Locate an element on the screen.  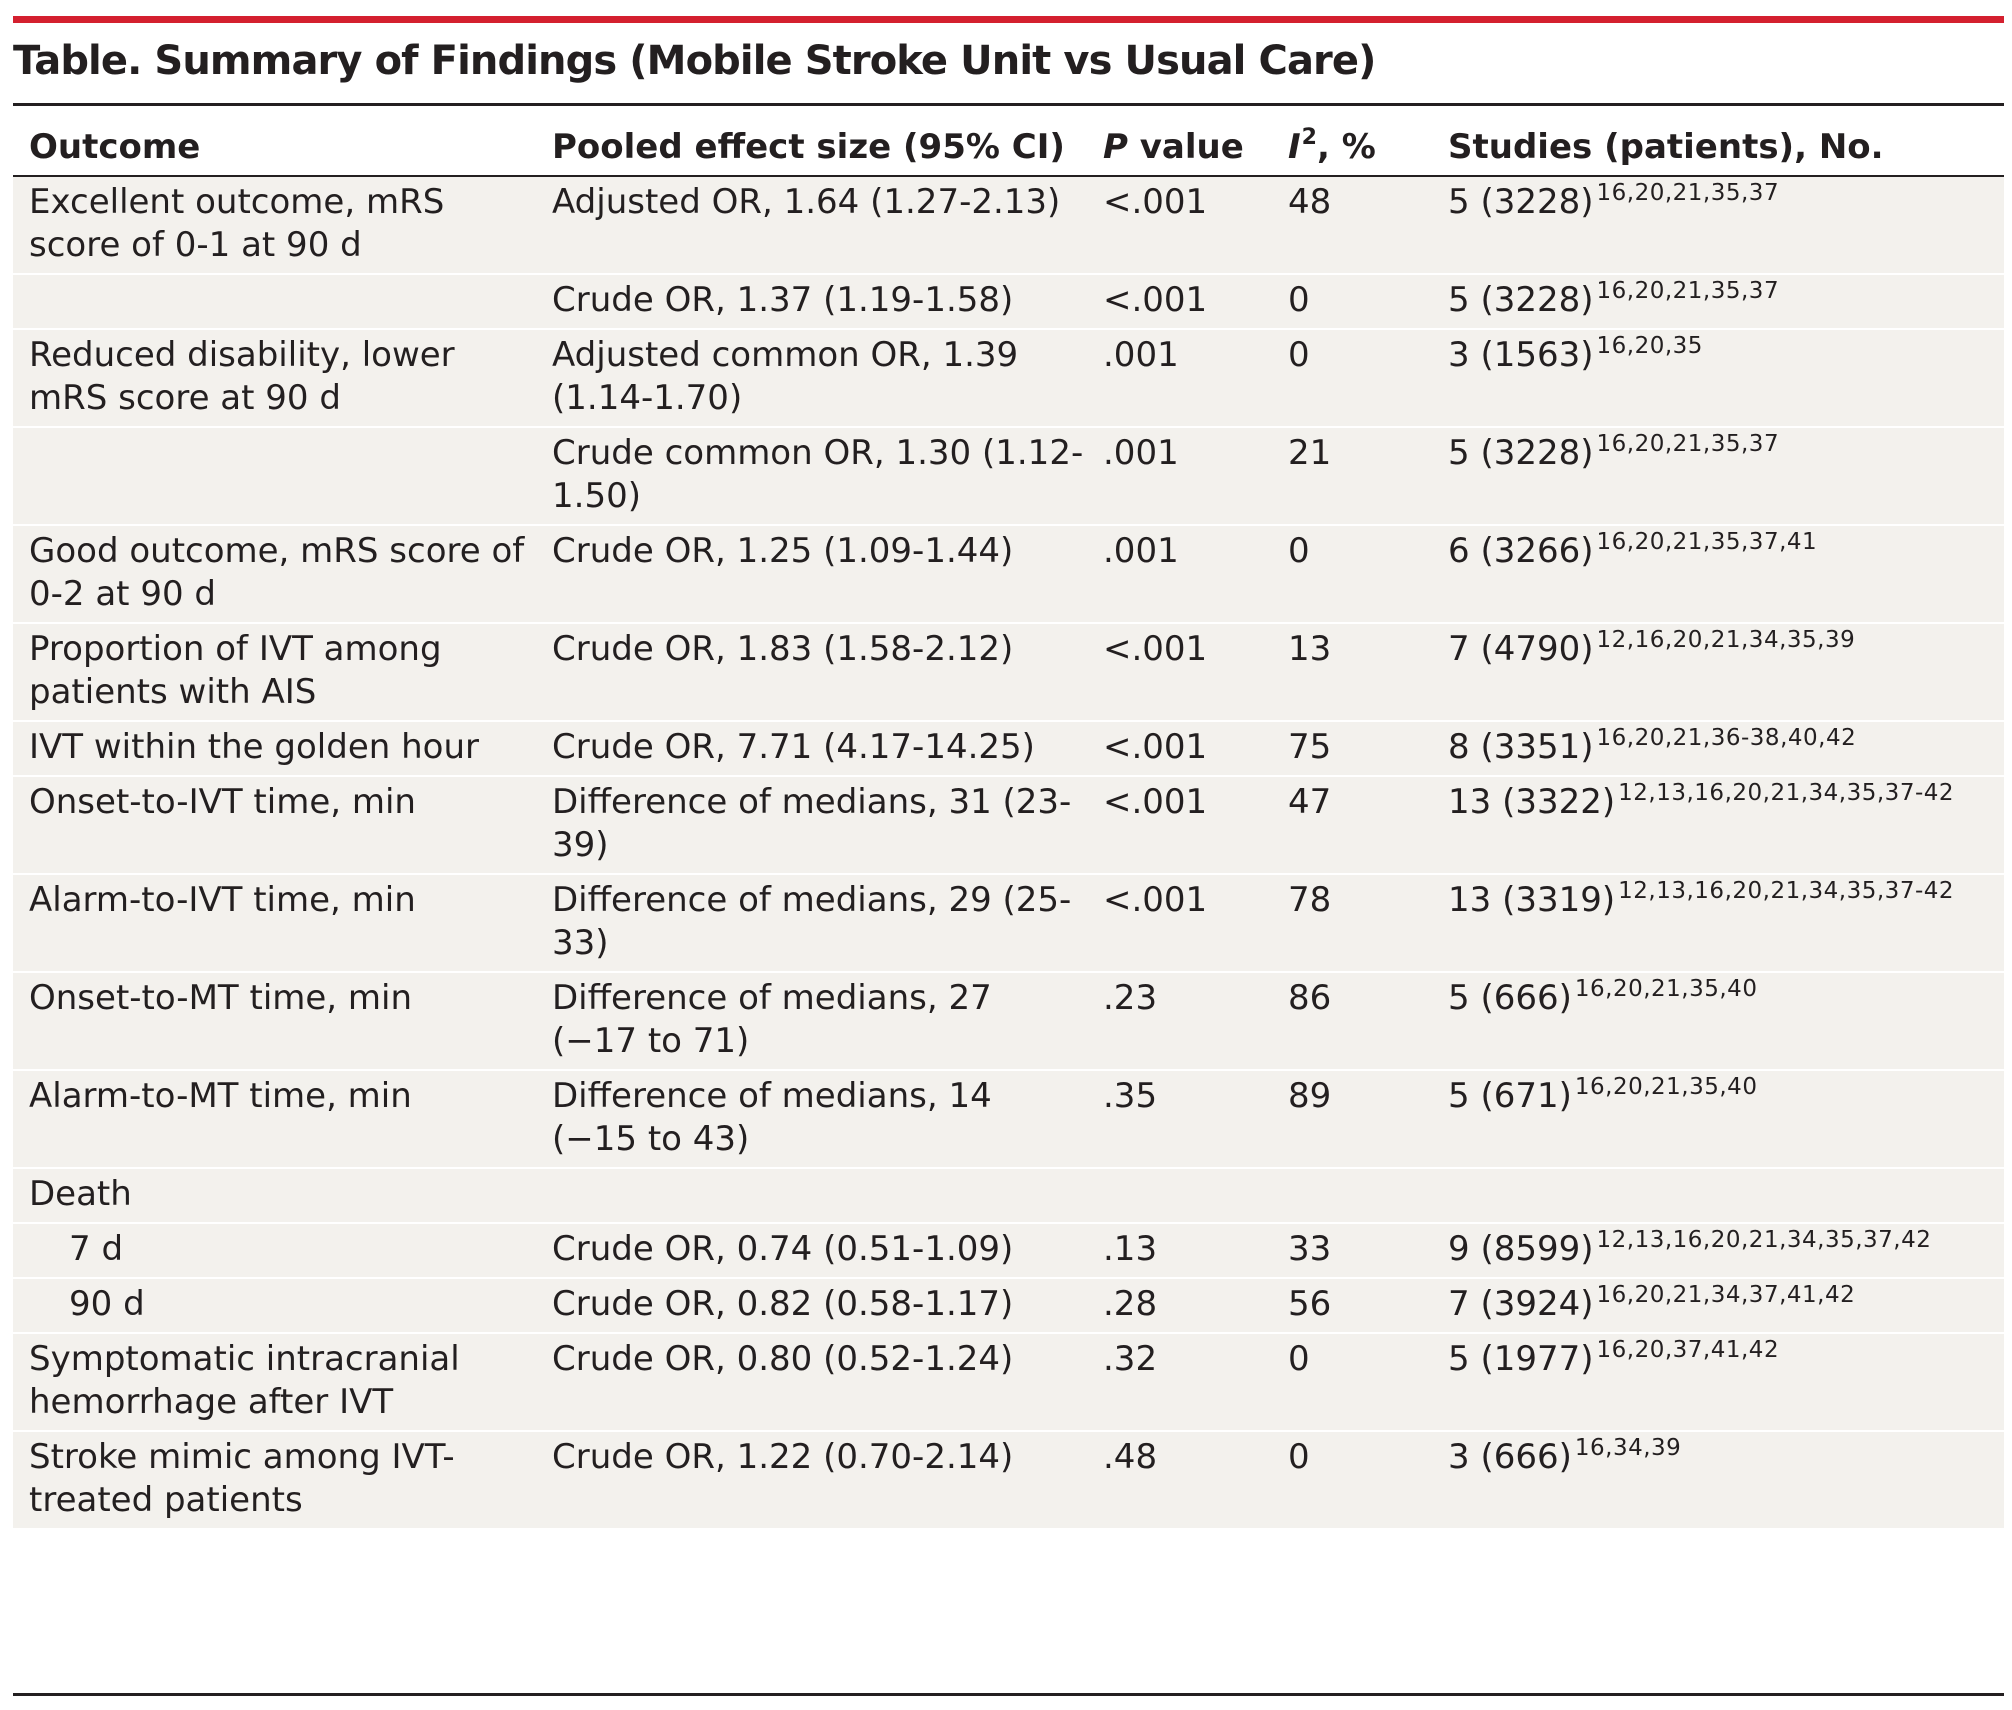
reference-superscript: 12,16,20,21,34,35,39 is located at coordinates (1726, 640).